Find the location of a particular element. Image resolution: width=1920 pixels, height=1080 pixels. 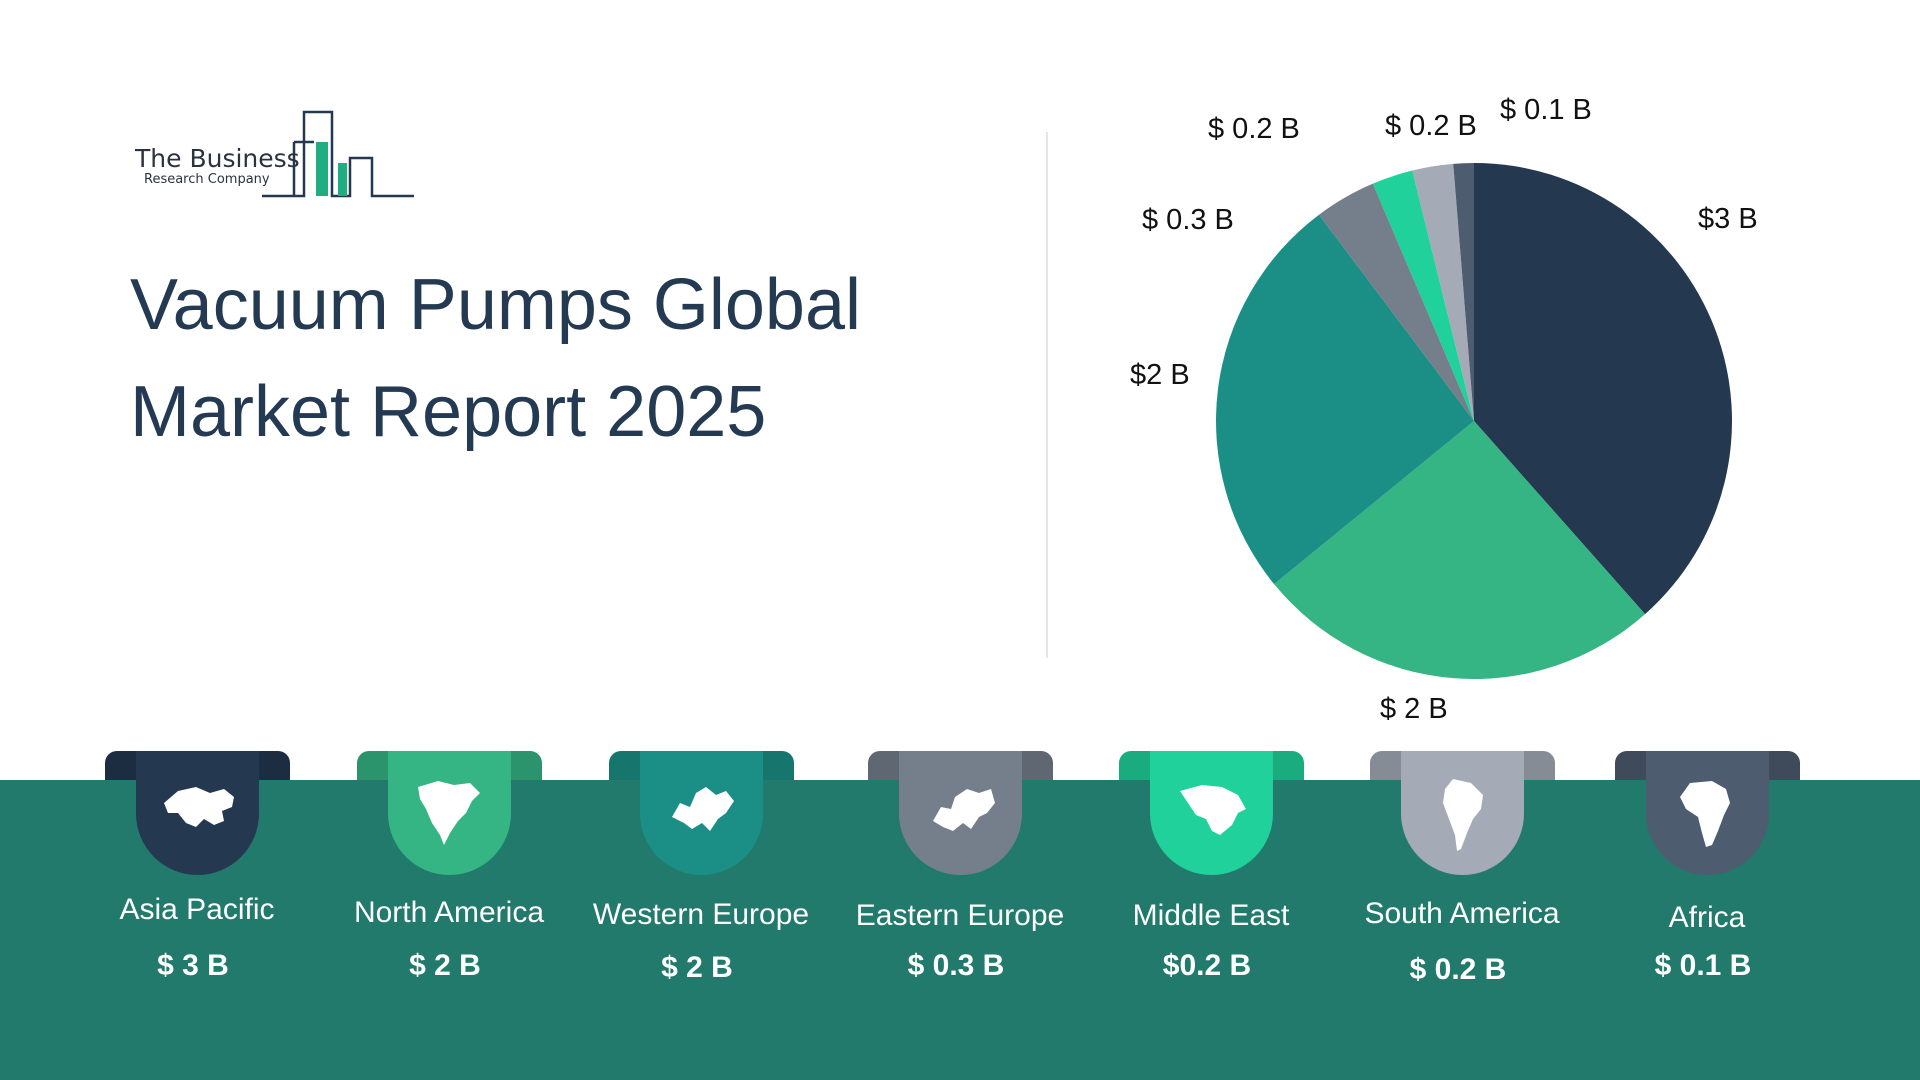

region-card-africa is located at coordinates (1707, 813).